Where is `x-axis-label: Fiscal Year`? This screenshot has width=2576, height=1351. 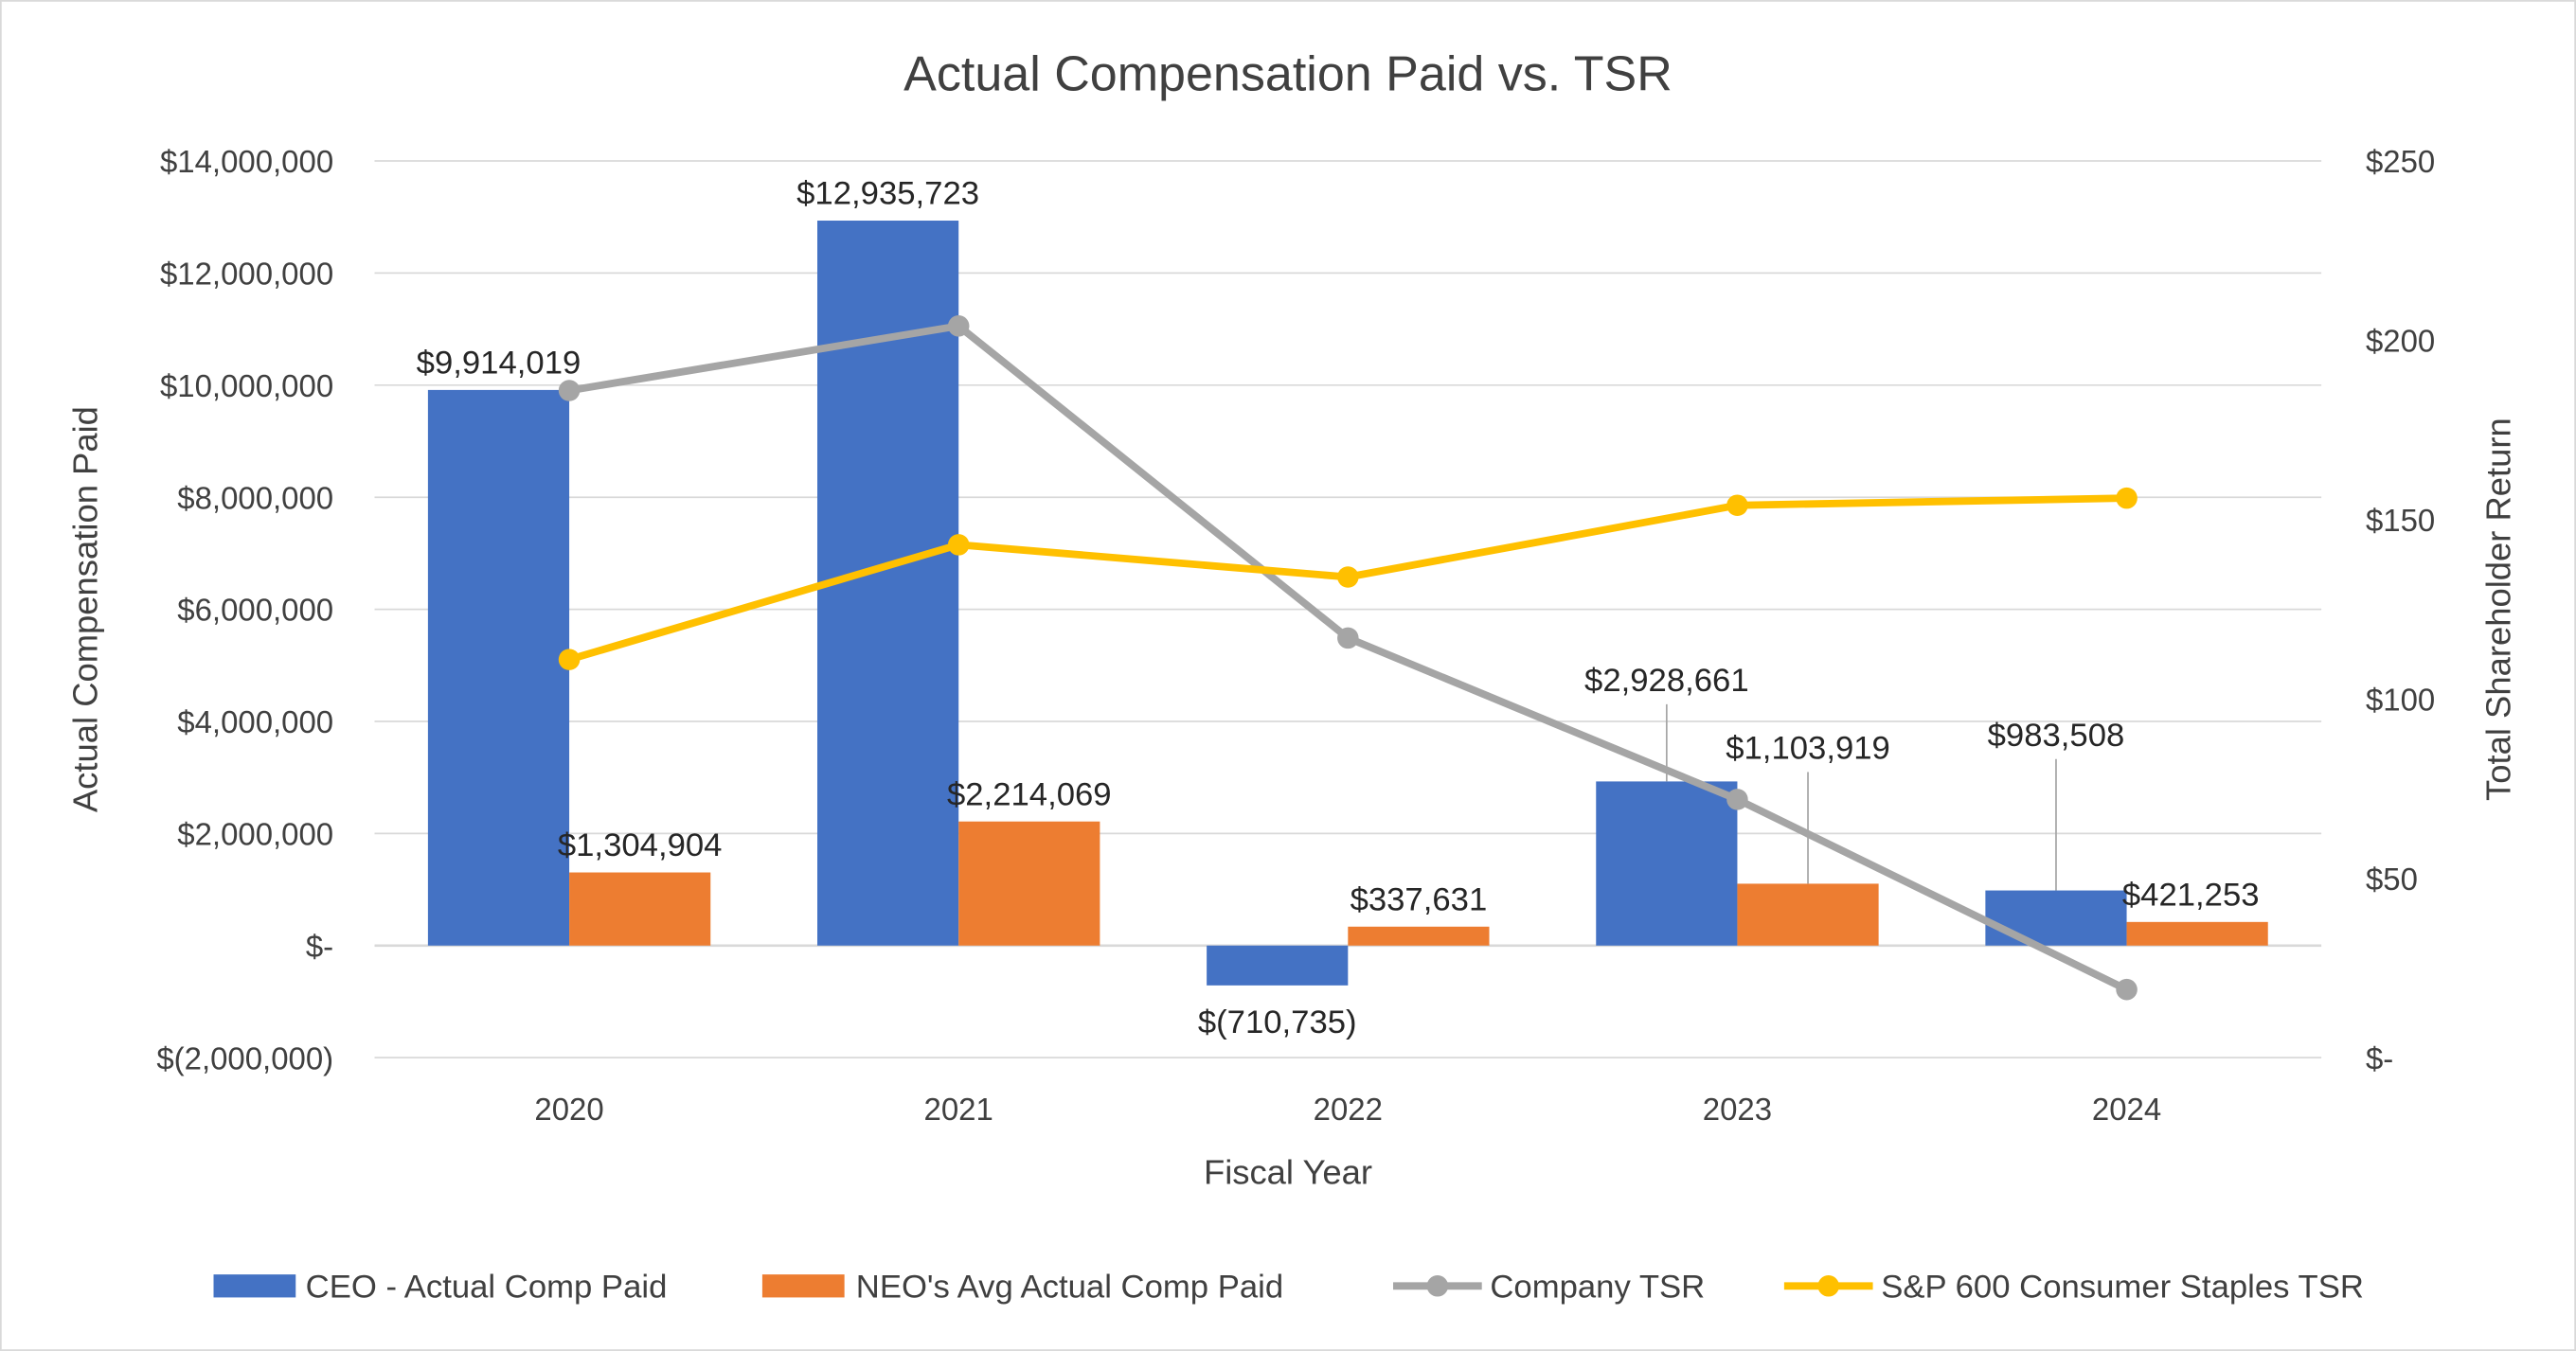
x-axis-label: Fiscal Year is located at coordinates (1288, 1172).